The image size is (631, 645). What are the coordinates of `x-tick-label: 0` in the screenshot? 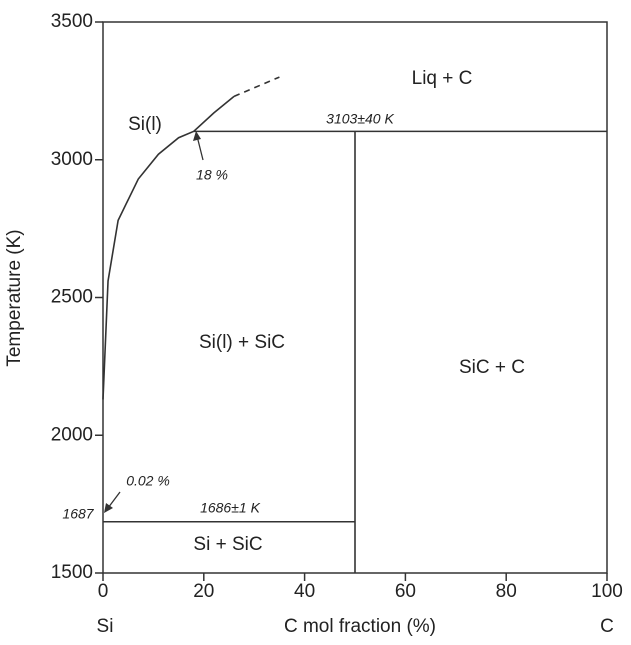 It's located at (103, 591).